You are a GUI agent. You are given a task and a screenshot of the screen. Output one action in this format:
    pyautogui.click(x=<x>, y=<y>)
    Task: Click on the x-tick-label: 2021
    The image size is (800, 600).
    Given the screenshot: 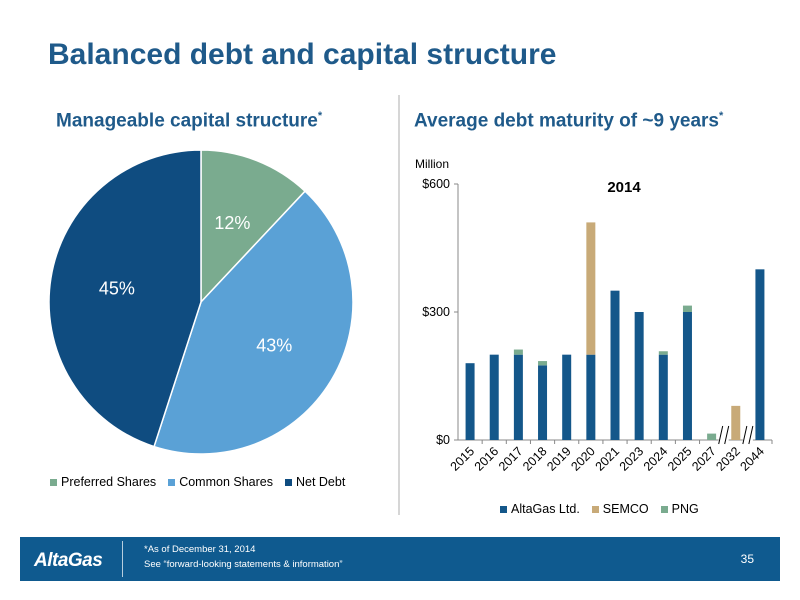 What is the action you would take?
    pyautogui.click(x=608, y=459)
    